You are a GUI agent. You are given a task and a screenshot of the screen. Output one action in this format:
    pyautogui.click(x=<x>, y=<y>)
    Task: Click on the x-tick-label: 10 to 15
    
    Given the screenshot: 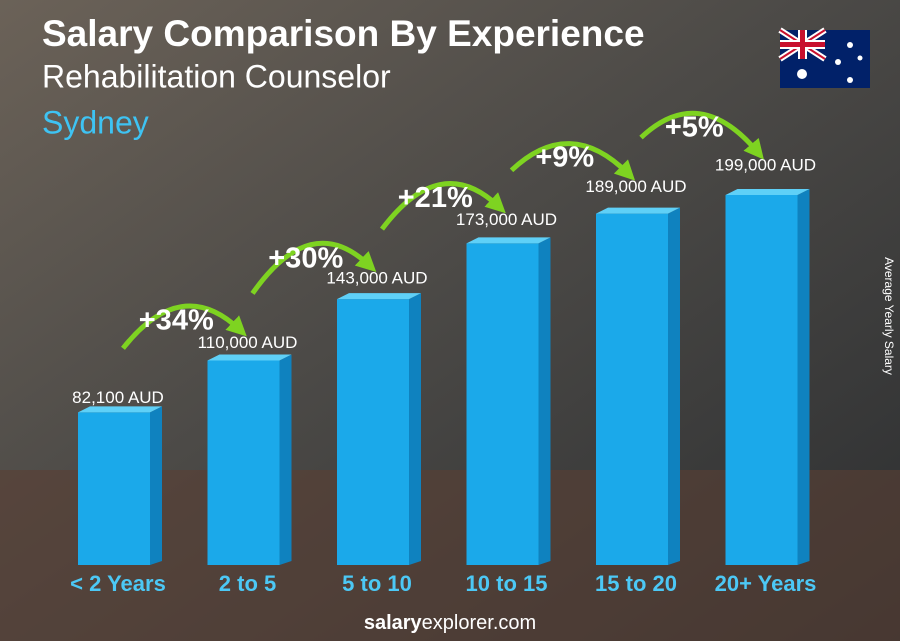 What is the action you would take?
    pyautogui.click(x=507, y=583)
    